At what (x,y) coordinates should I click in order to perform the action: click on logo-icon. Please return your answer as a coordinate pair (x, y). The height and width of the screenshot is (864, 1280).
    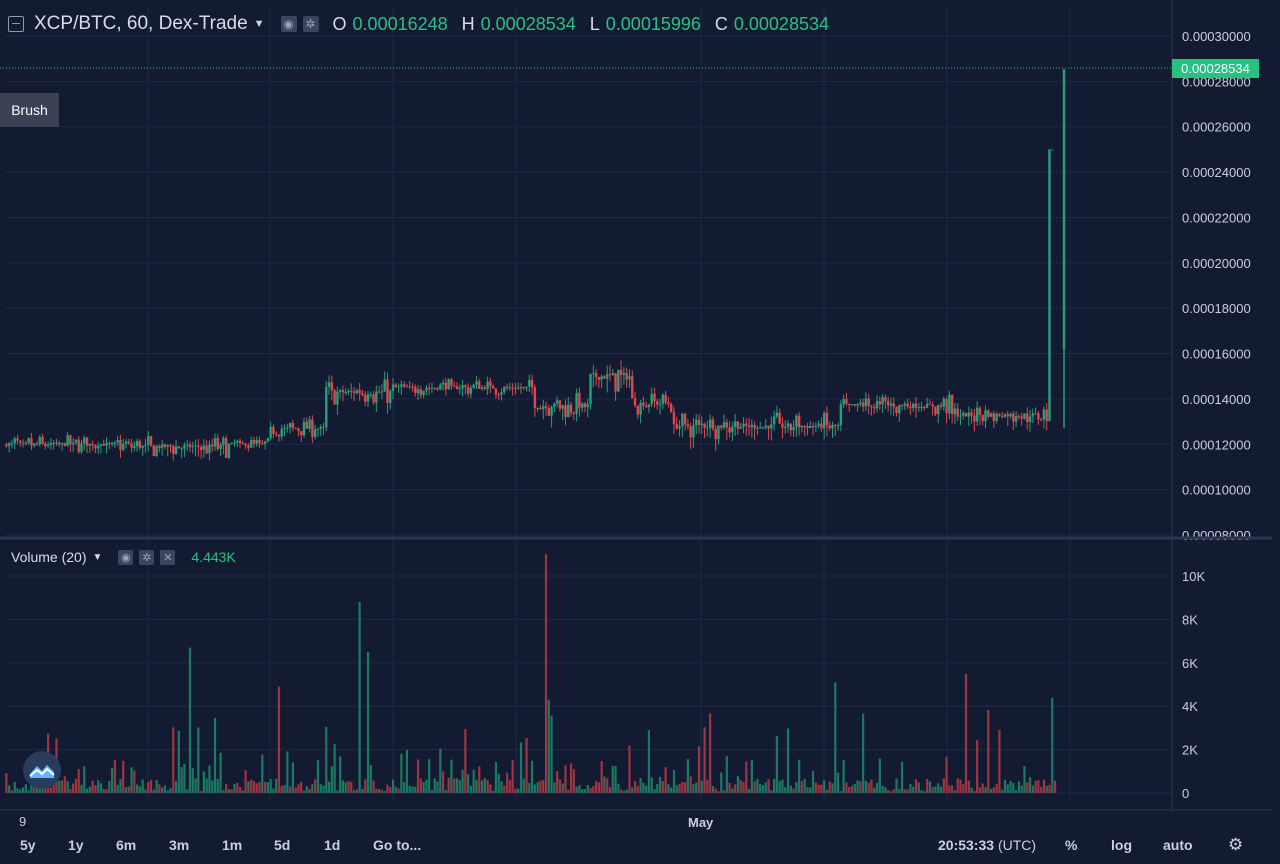
    Looking at the image, I should click on (42, 770).